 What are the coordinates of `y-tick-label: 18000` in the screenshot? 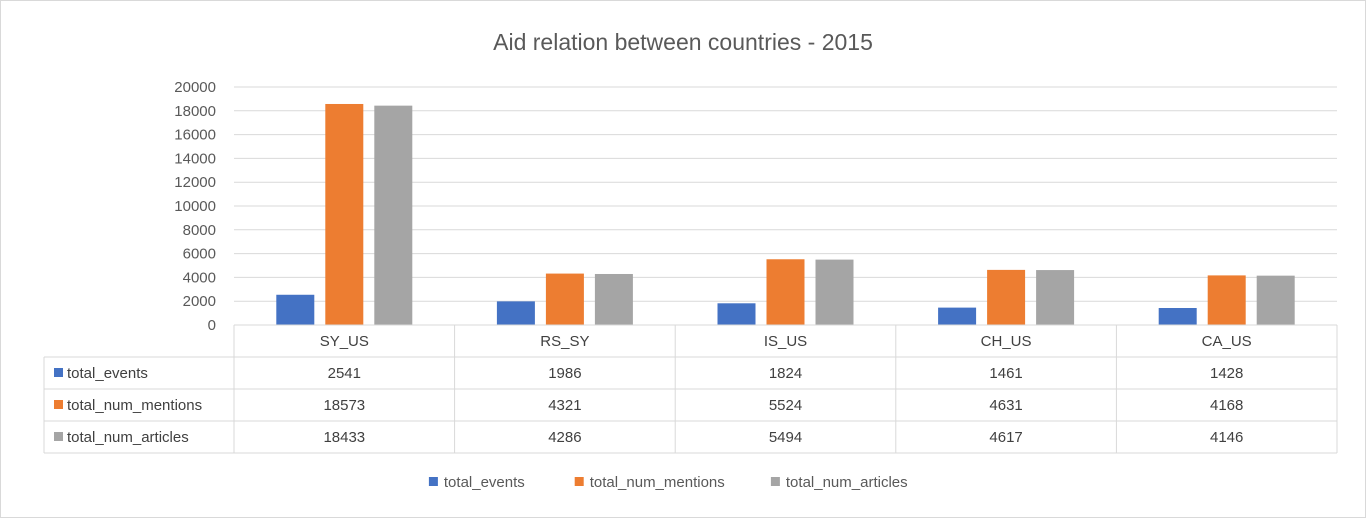 It's located at (195, 111).